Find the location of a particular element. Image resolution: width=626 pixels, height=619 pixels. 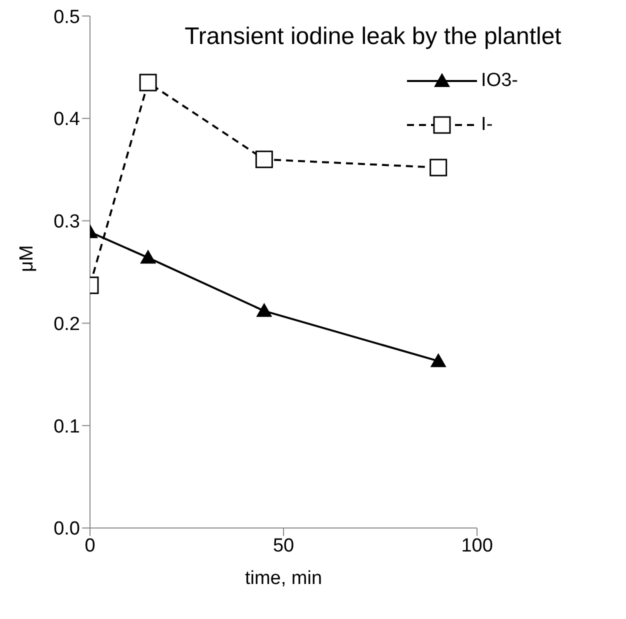

y-axis-title: μM is located at coordinates (27, 258).